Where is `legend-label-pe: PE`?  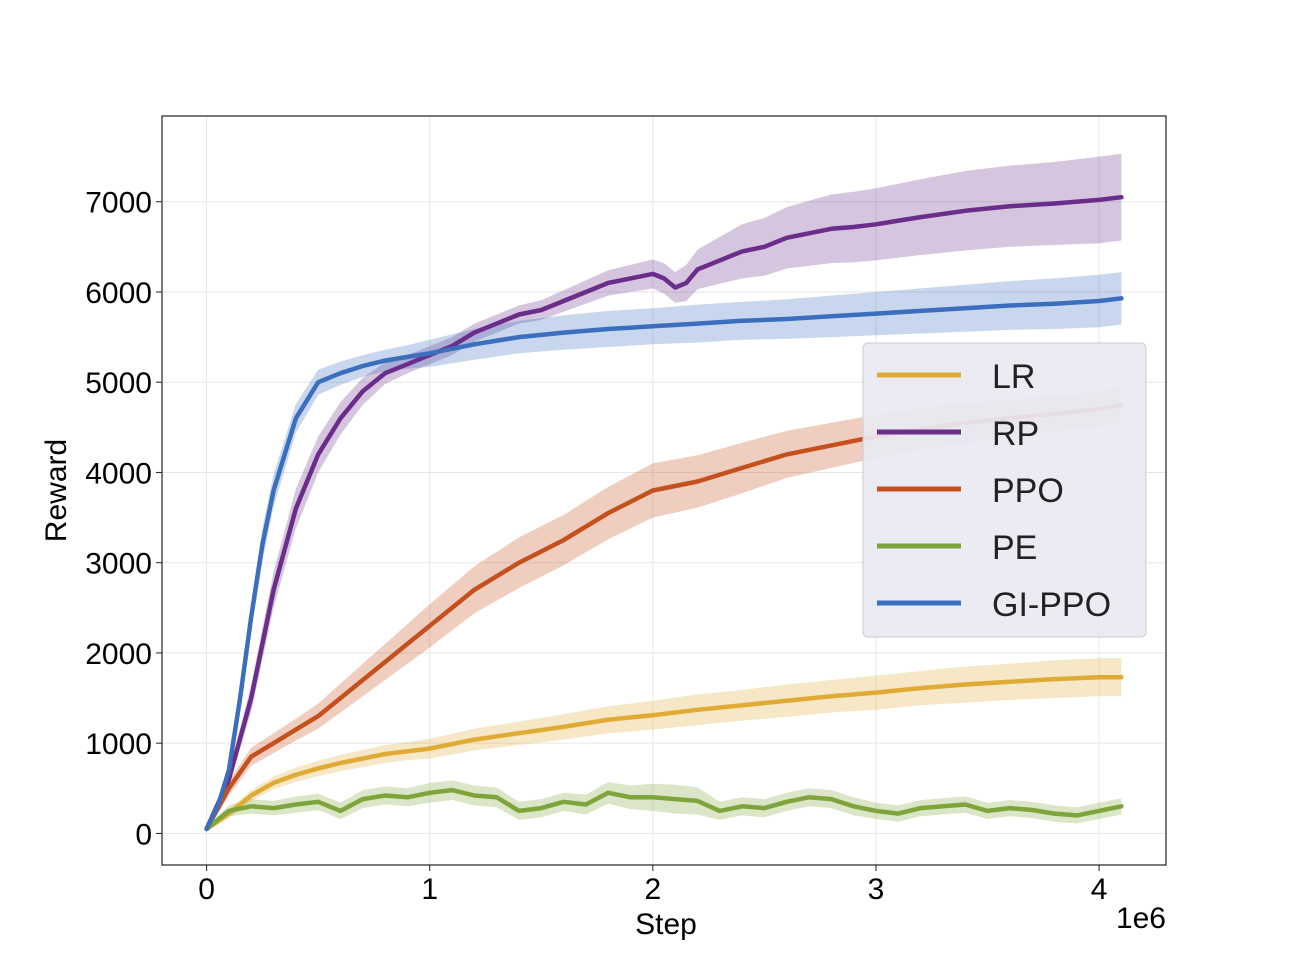 legend-label-pe: PE is located at coordinates (1014, 548).